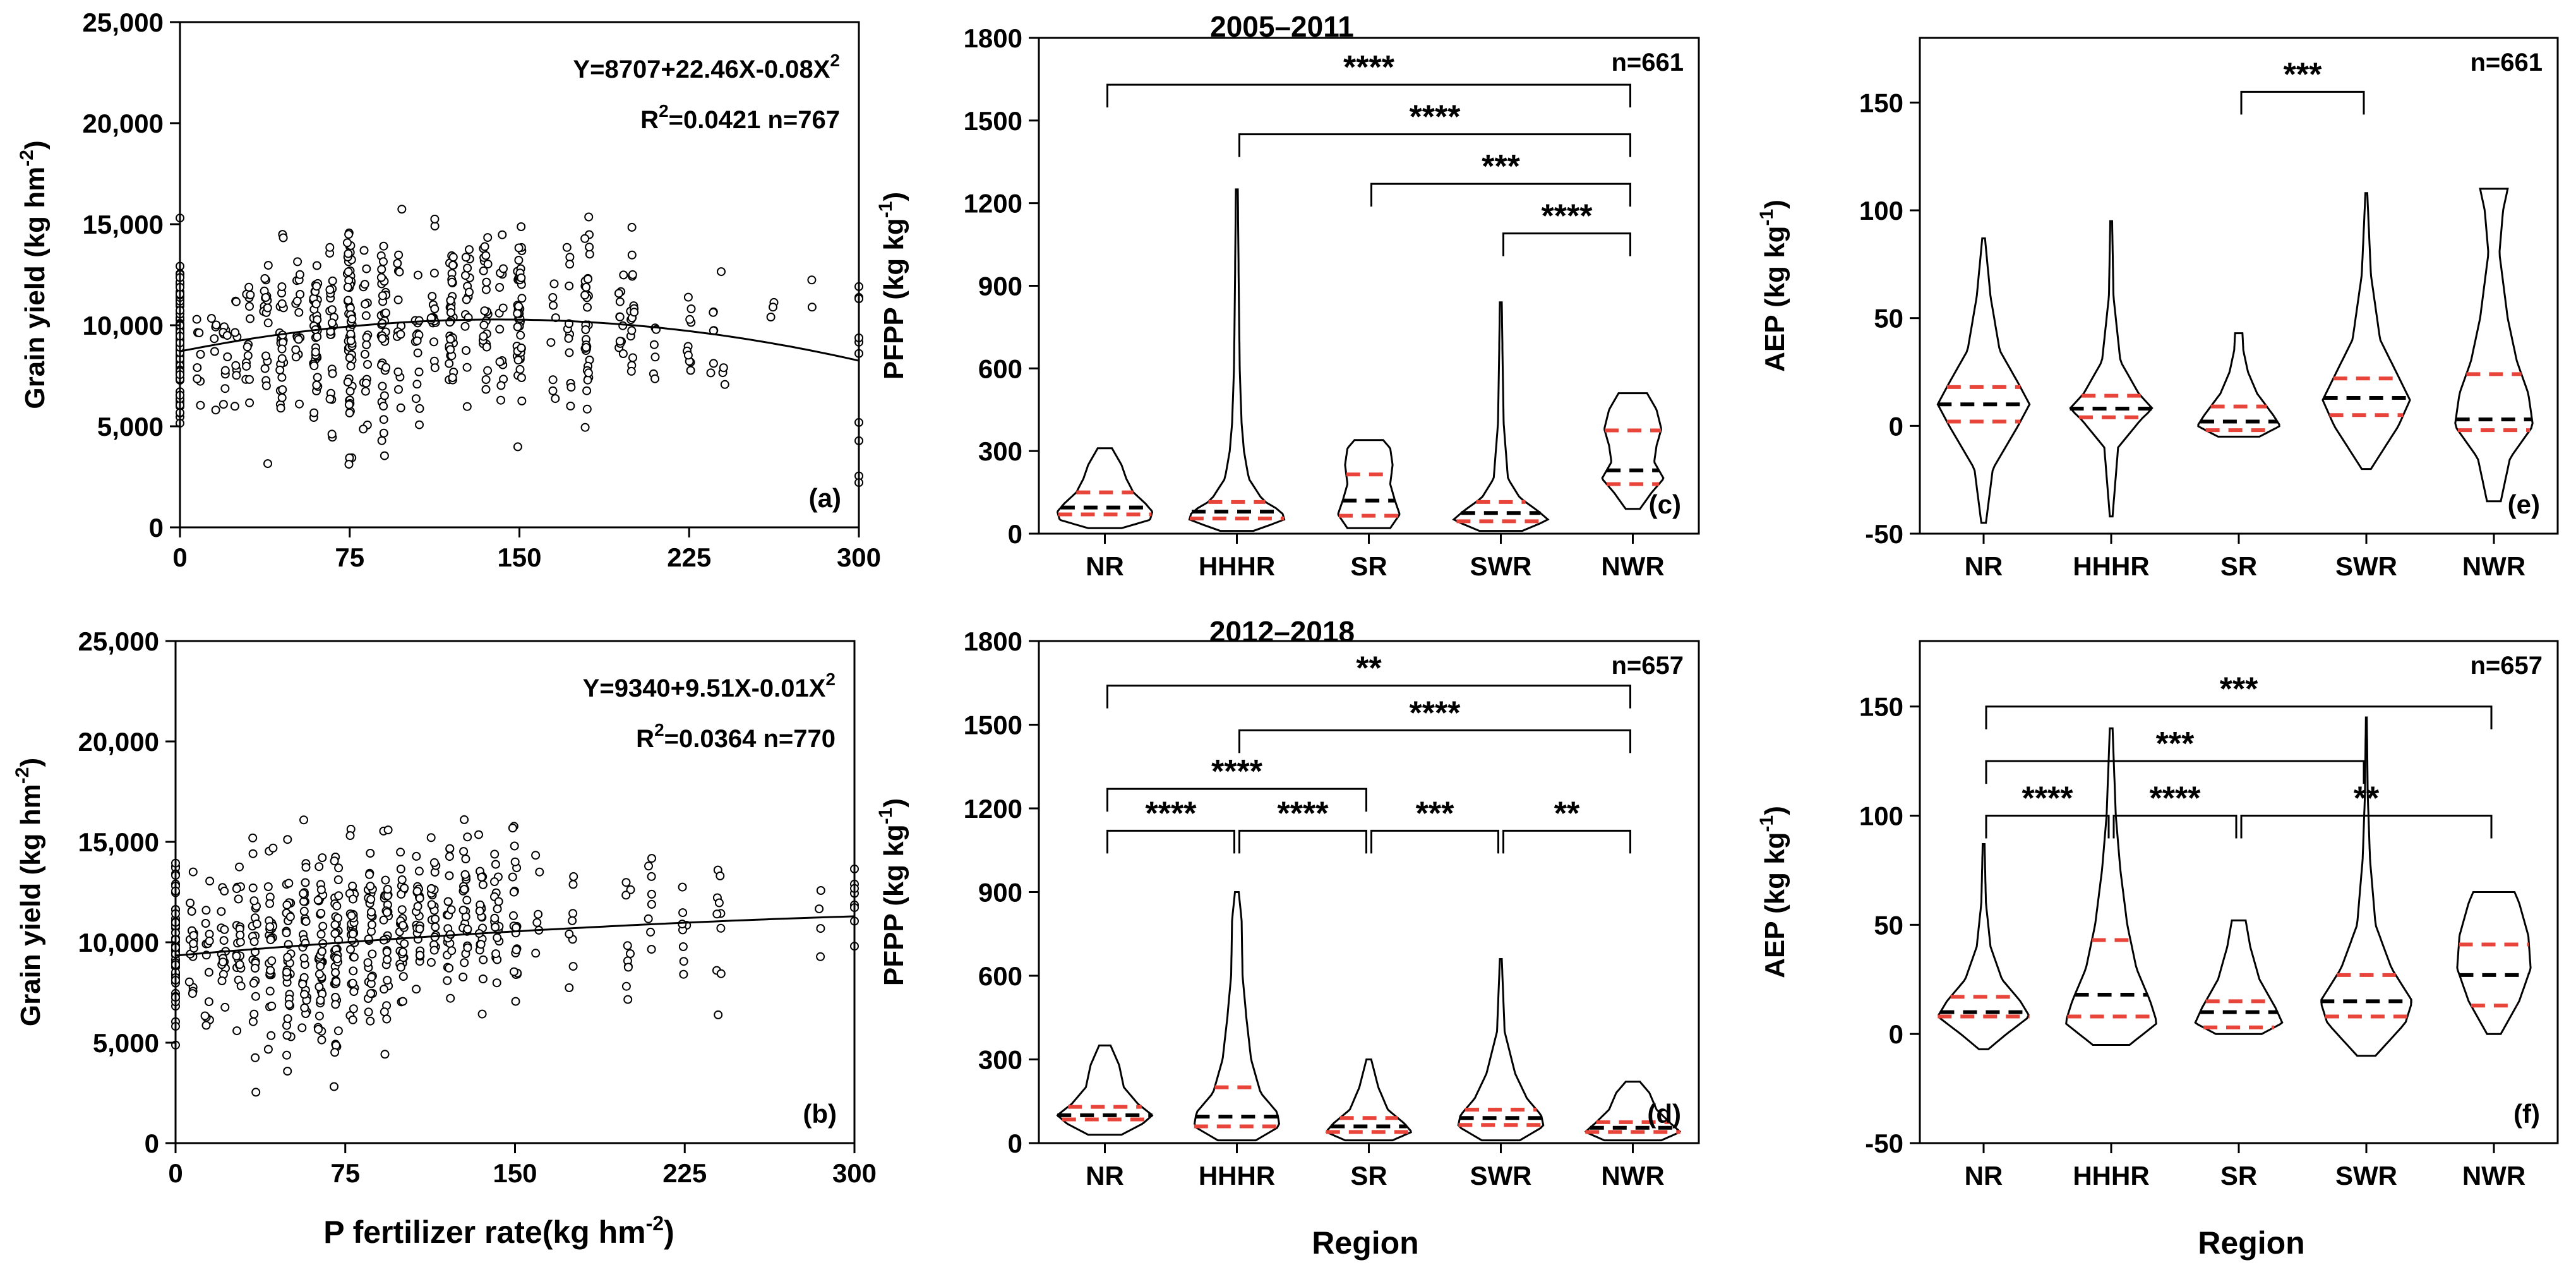 The height and width of the screenshot is (1277, 2576). Describe the element at coordinates (2111, 566) in the screenshot. I see `panel-e-x-tick-label: HHHR` at that location.